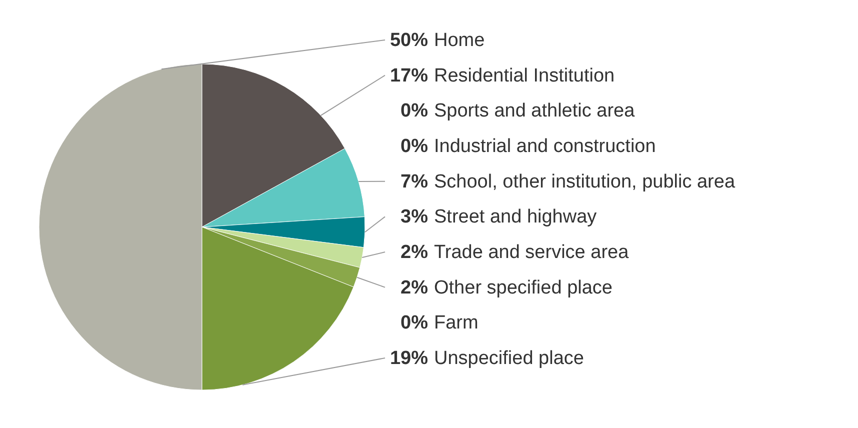 The image size is (858, 428). Describe the element at coordinates (509, 358) in the screenshot. I see `slice-label: Unspecified place` at that location.